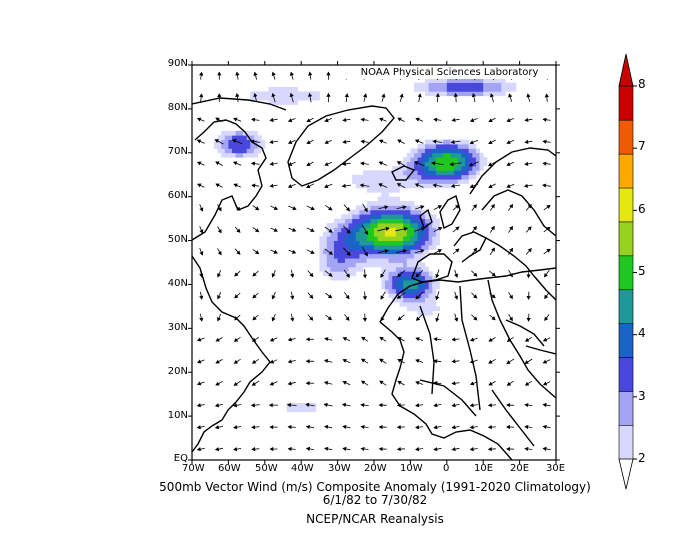 The height and width of the screenshot is (542, 700). Describe the element at coordinates (626, 408) in the screenshot. I see `colorbar-segment` at that location.